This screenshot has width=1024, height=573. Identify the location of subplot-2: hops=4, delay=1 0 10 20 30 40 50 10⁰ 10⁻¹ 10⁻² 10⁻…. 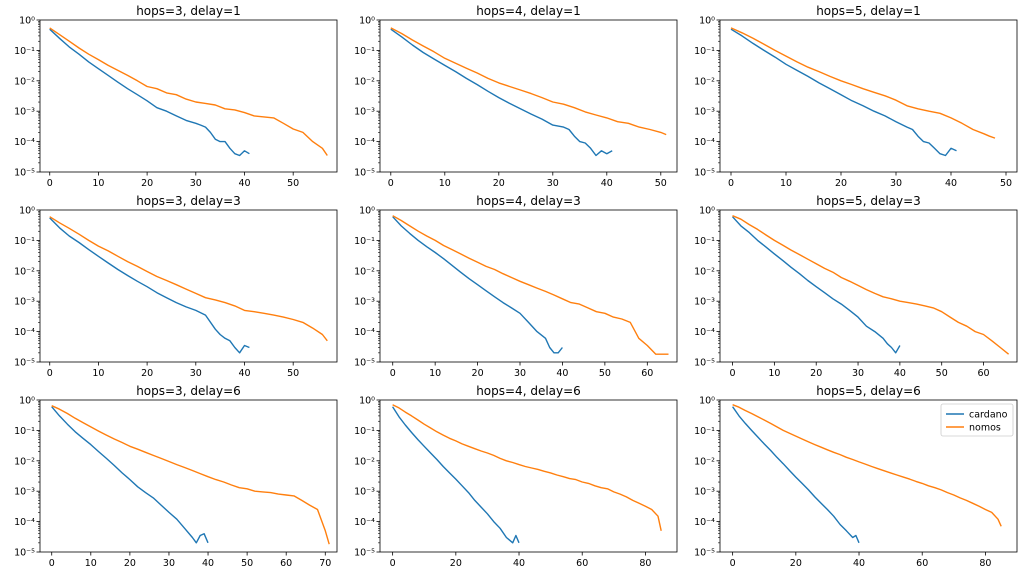
(516, 96).